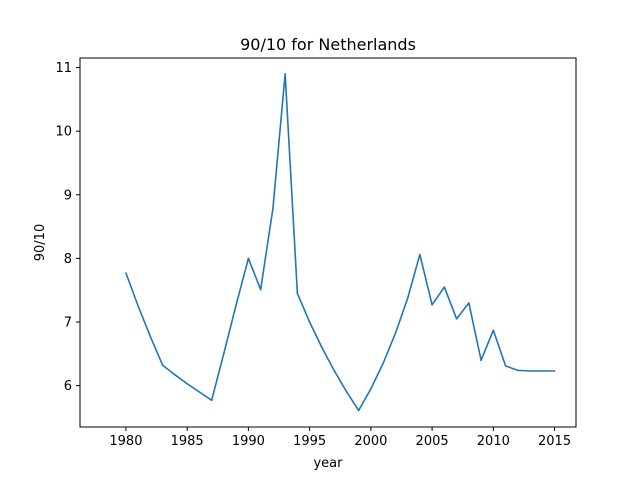 Image resolution: width=640 pixels, height=480 pixels. Describe the element at coordinates (309, 441) in the screenshot. I see `x-tick-label: 1995` at that location.